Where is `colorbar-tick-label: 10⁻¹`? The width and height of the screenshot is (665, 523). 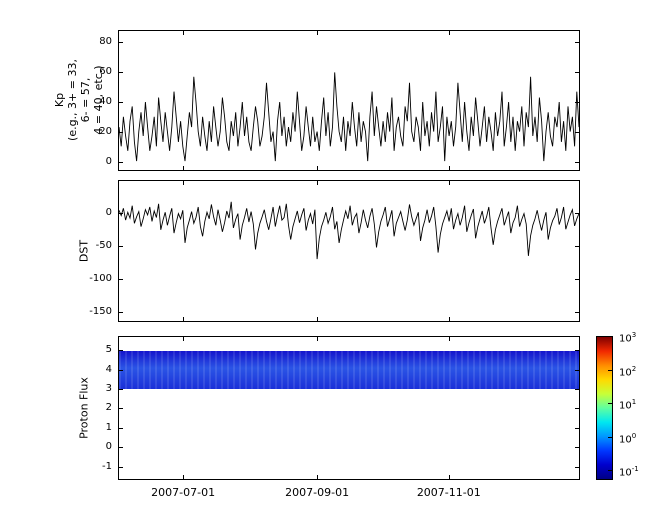 colorbar-tick-label: 10⁻¹ is located at coordinates (629, 471).